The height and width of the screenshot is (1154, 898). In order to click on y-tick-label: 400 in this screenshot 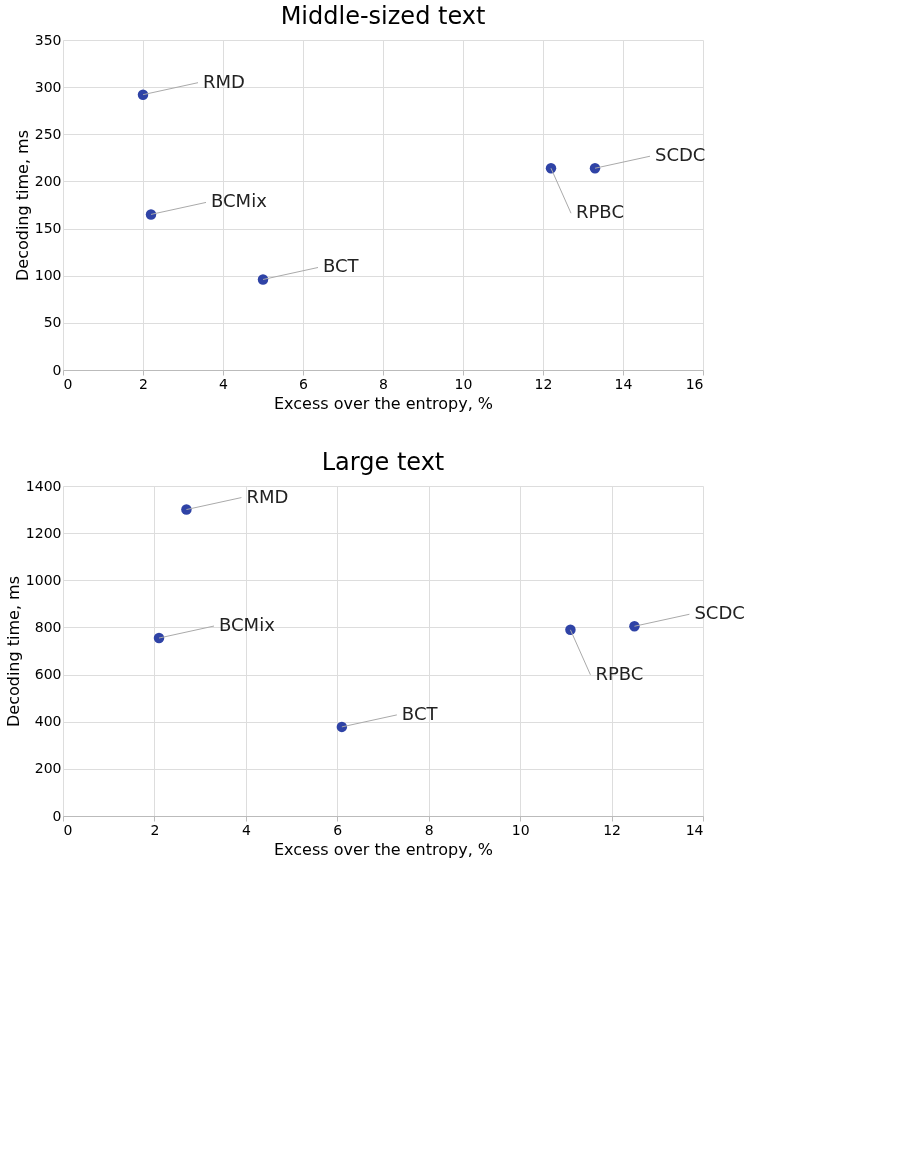, I will do `click(48, 721)`.